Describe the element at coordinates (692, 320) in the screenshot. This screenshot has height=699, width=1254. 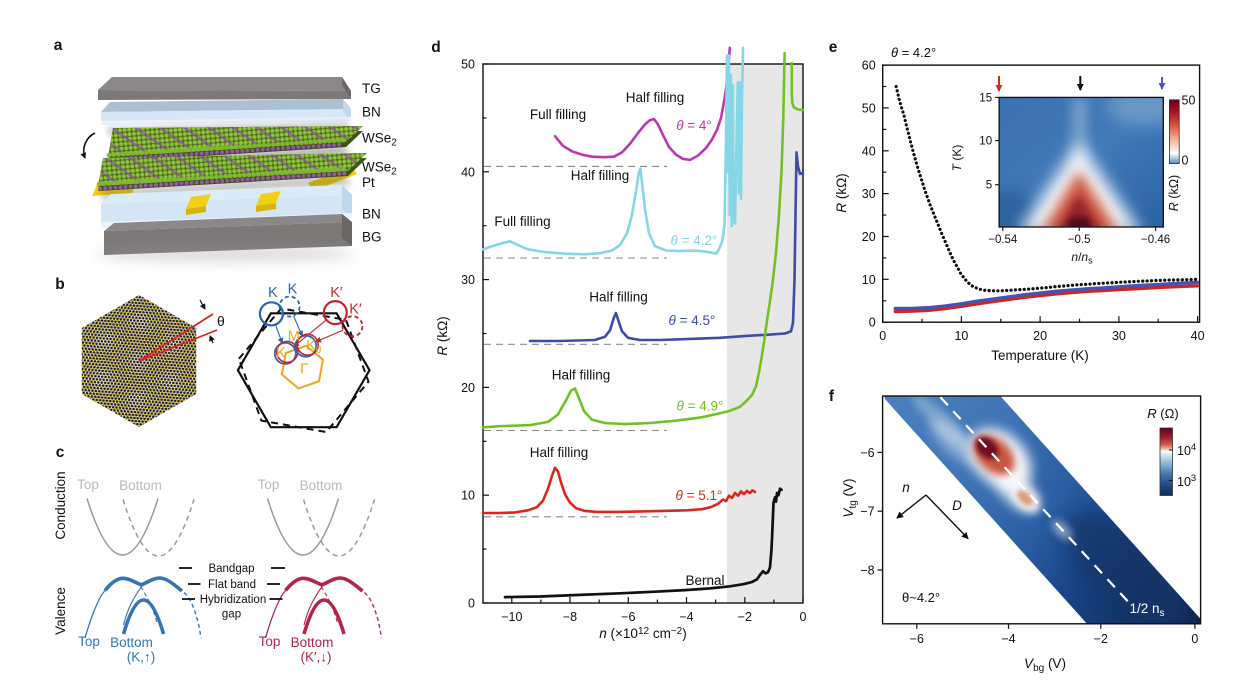
I see `svg-text: θ = 4.5°` at that location.